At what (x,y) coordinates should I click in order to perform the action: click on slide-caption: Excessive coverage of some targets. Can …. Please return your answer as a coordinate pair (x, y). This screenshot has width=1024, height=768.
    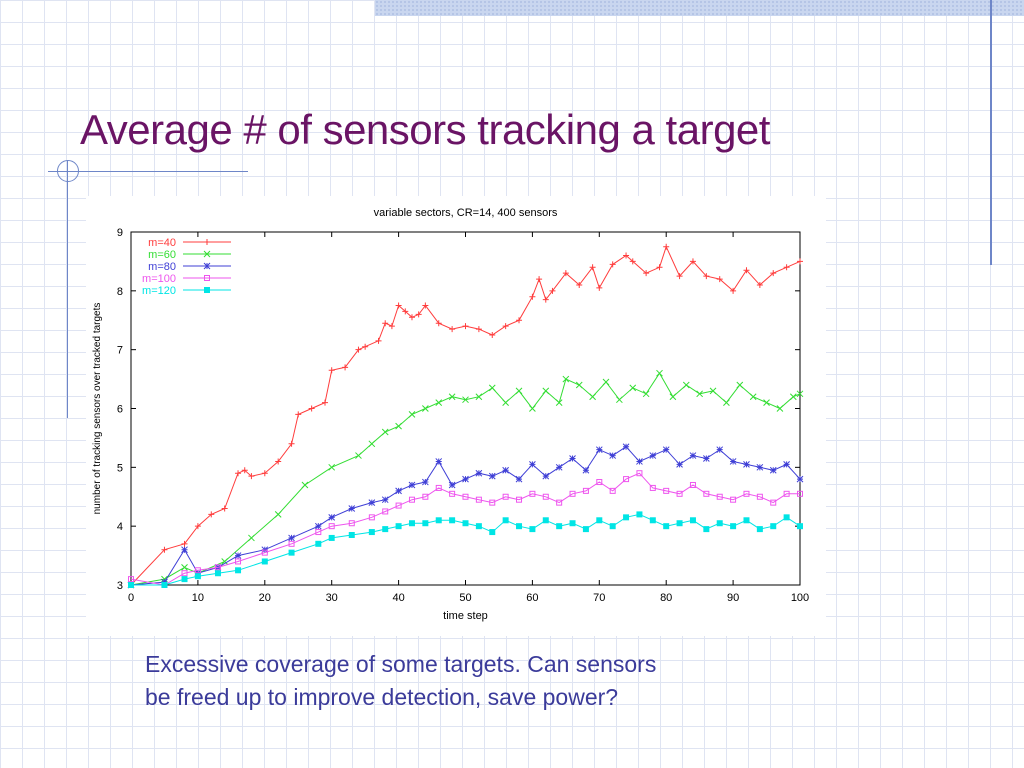
    Looking at the image, I should click on (495, 681).